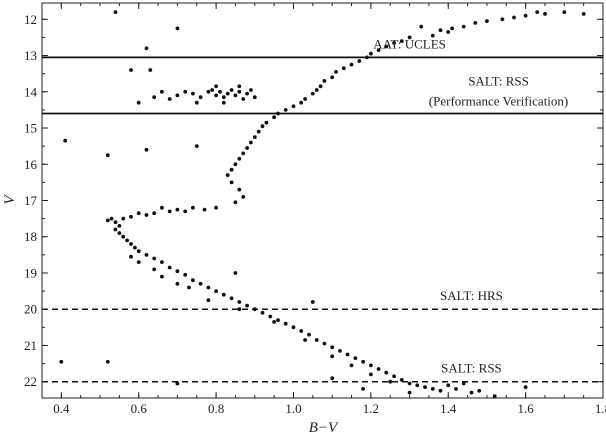 This screenshot has height=439, width=606. I want to click on y-tick-label: 19, so click(30, 272).